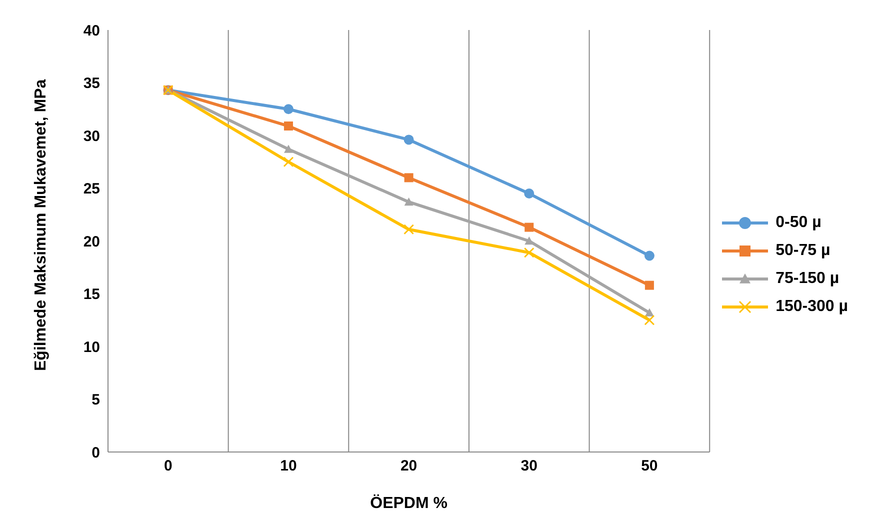  Describe the element at coordinates (91, 241) in the screenshot. I see `y-tick-label: 20` at that location.